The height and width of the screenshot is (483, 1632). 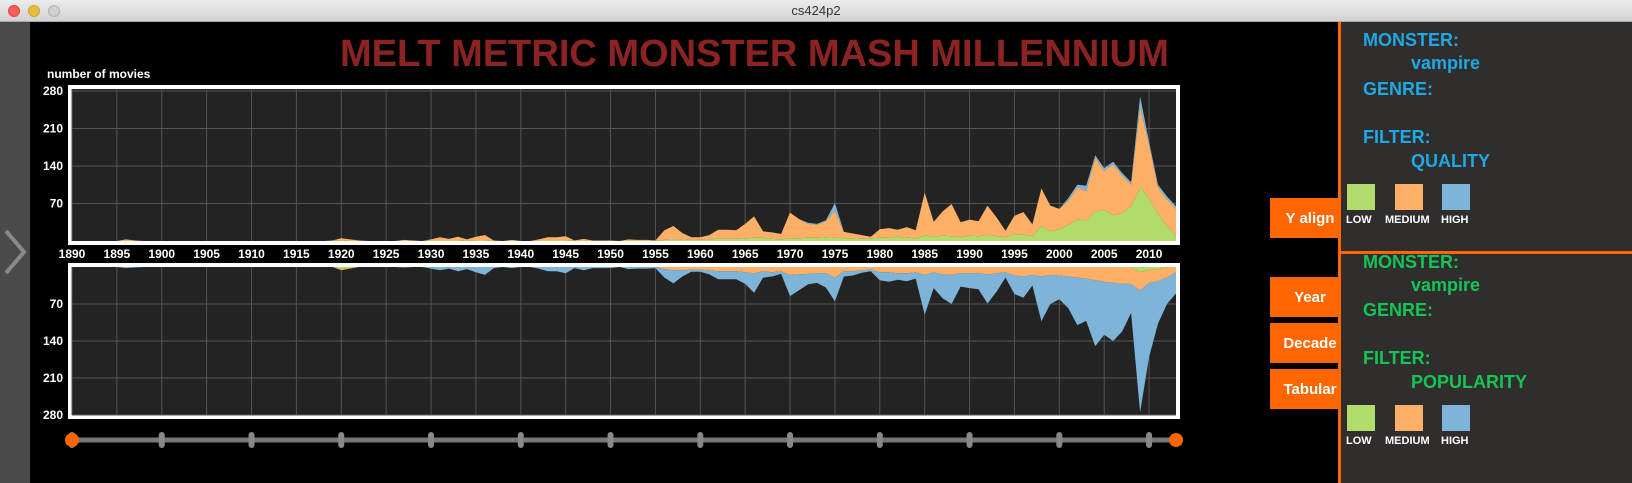 What do you see at coordinates (1411, 262) in the screenshot?
I see `bottom-monster-label: MONSTER:` at bounding box center [1411, 262].